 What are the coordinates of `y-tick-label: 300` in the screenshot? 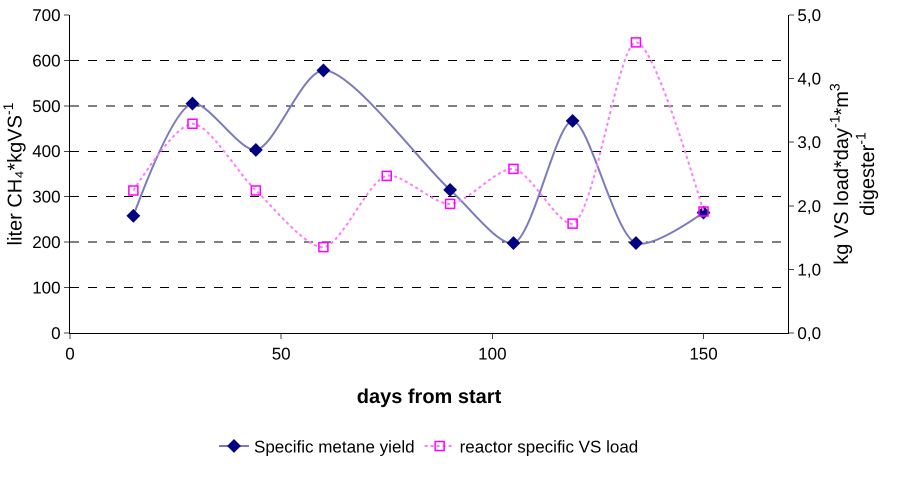 It's located at (46, 197).